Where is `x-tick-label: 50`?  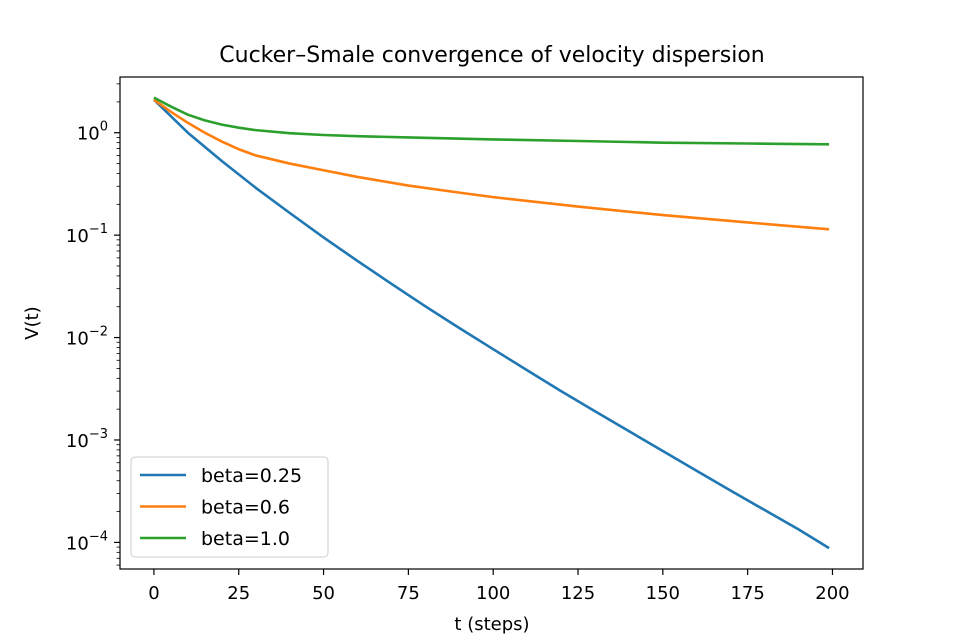 x-tick-label: 50 is located at coordinates (323, 593).